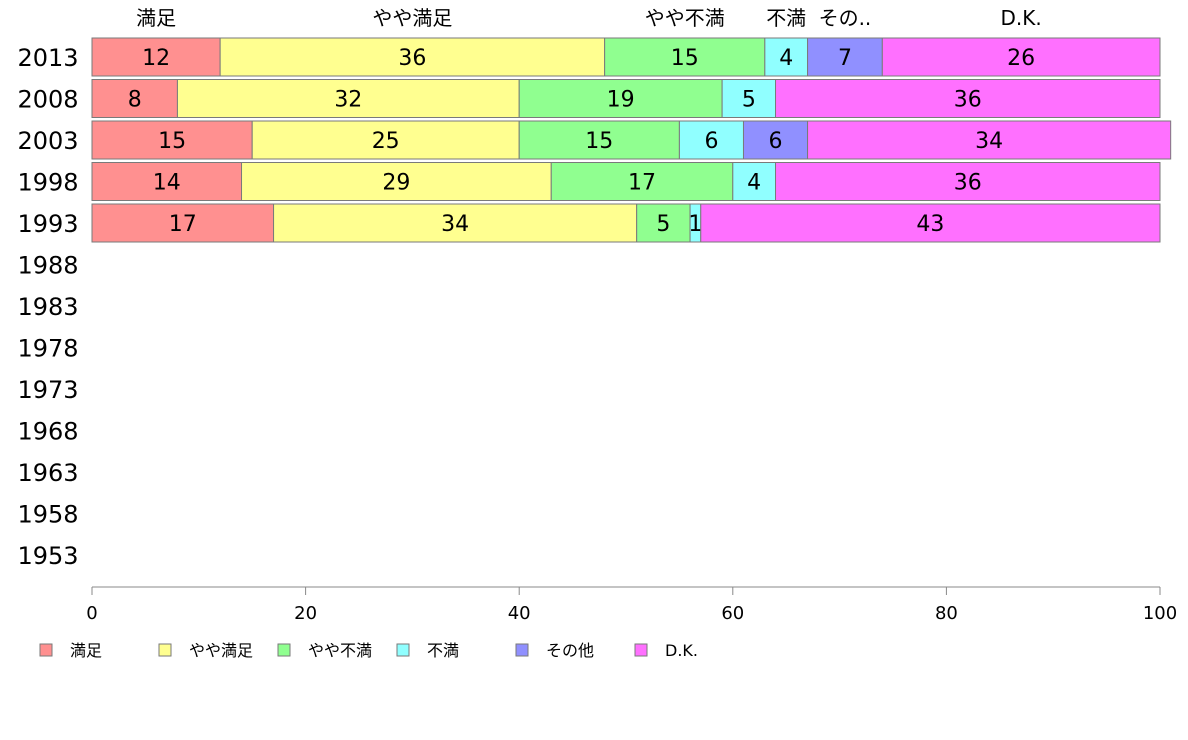 The image size is (1188, 740). What do you see at coordinates (946, 613) in the screenshot?
I see `x-tick-label: 80` at bounding box center [946, 613].